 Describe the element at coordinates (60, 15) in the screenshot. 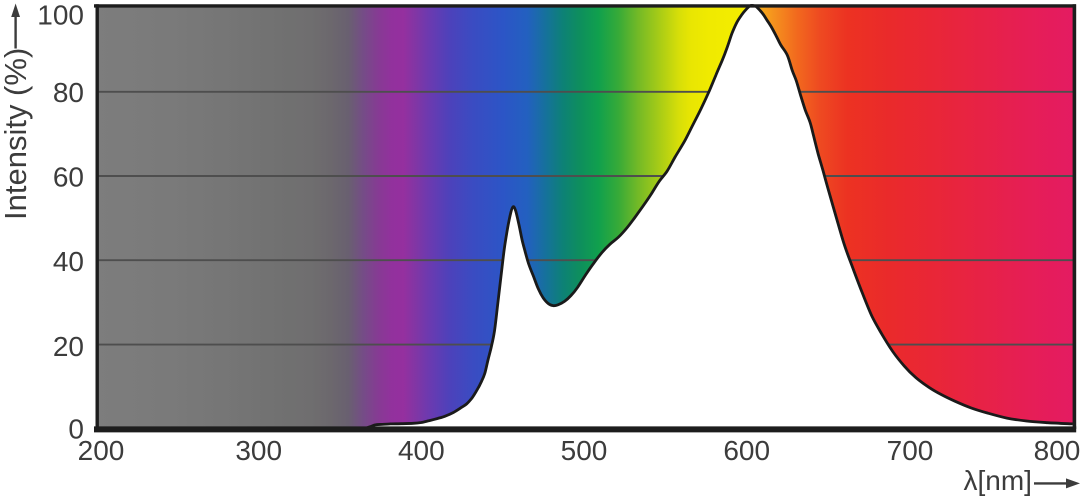

I see `svg-text: 100` at that location.